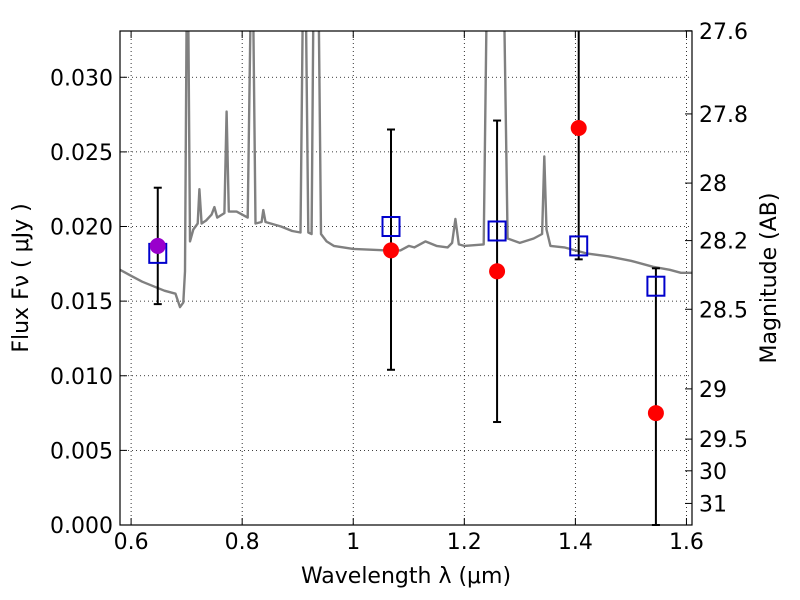 Image resolution: width=800 pixels, height=600 pixels. What do you see at coordinates (81, 302) in the screenshot?
I see `y-tick-label: 0.015` at bounding box center [81, 302].